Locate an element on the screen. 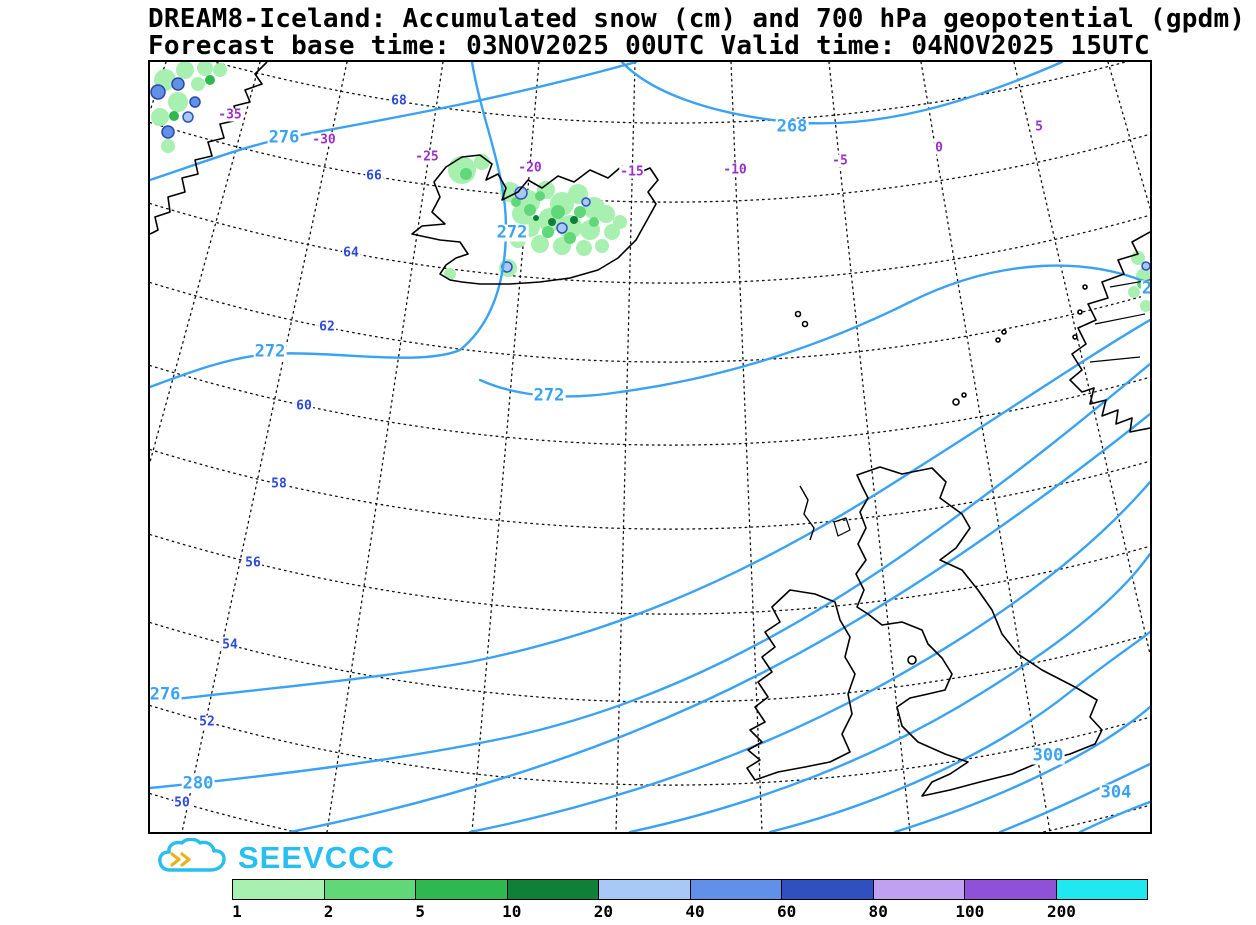  legend-tick-label: 200 is located at coordinates (1061, 911).